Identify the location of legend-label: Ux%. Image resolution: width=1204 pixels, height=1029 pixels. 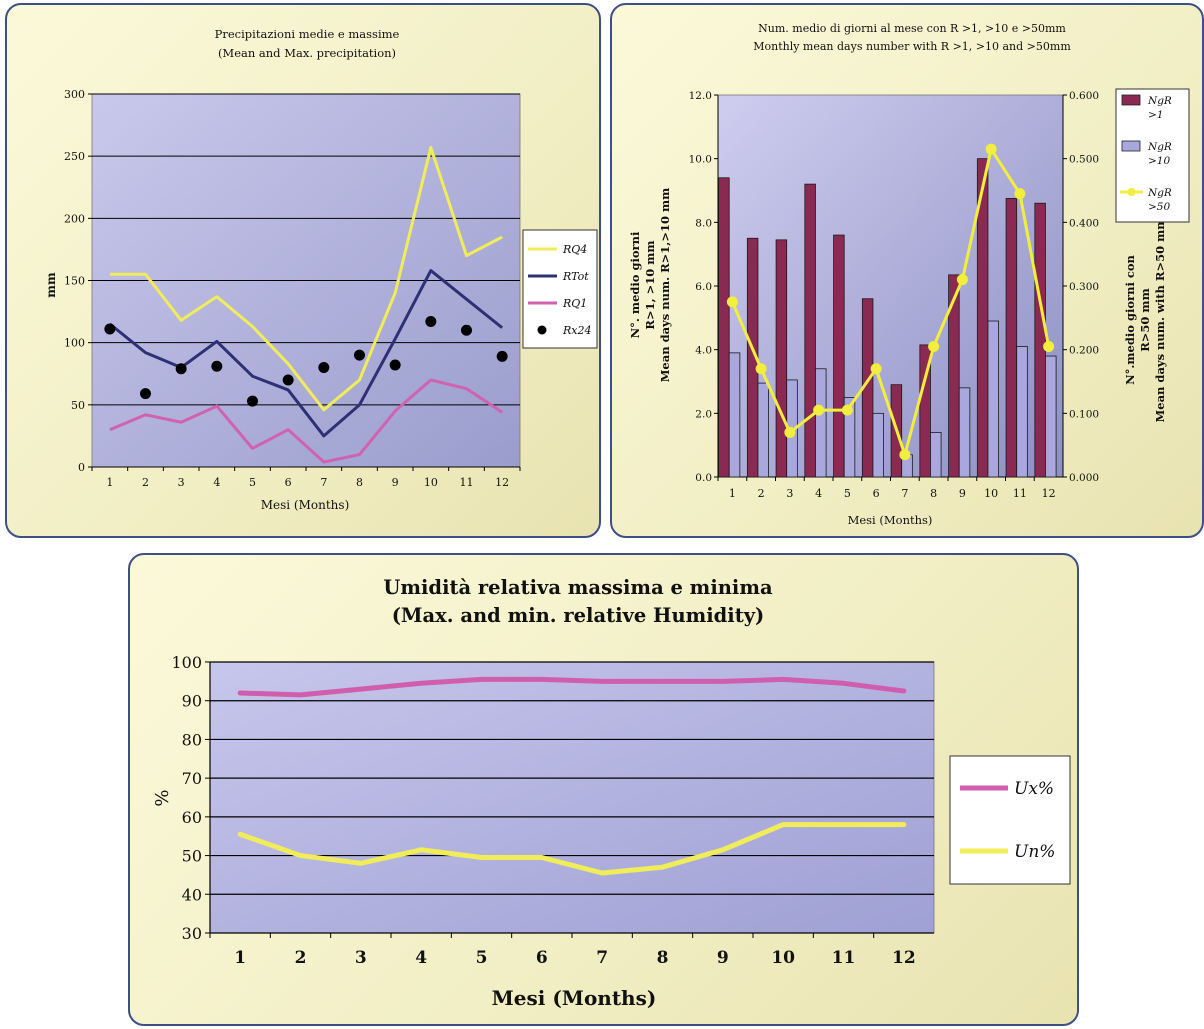
(1034, 789).